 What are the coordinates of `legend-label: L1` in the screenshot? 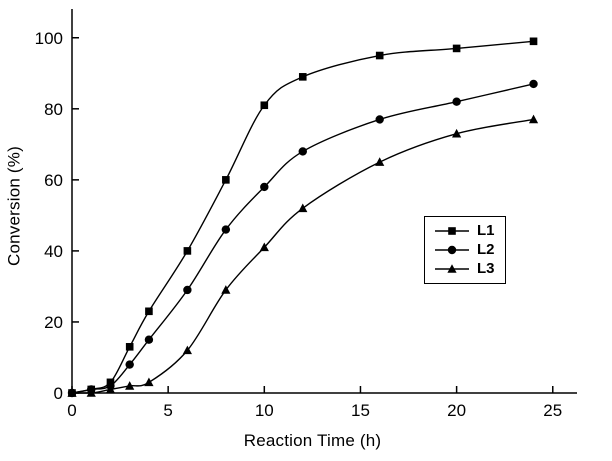 It's located at (486, 230).